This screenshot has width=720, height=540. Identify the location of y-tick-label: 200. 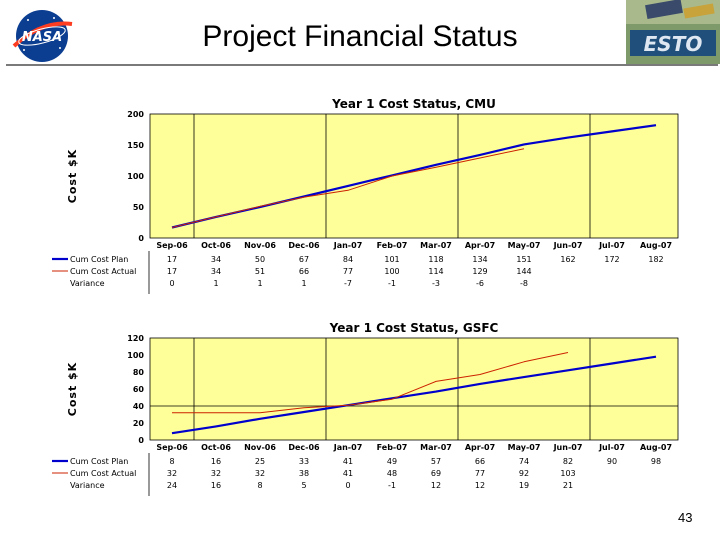
(135, 114).